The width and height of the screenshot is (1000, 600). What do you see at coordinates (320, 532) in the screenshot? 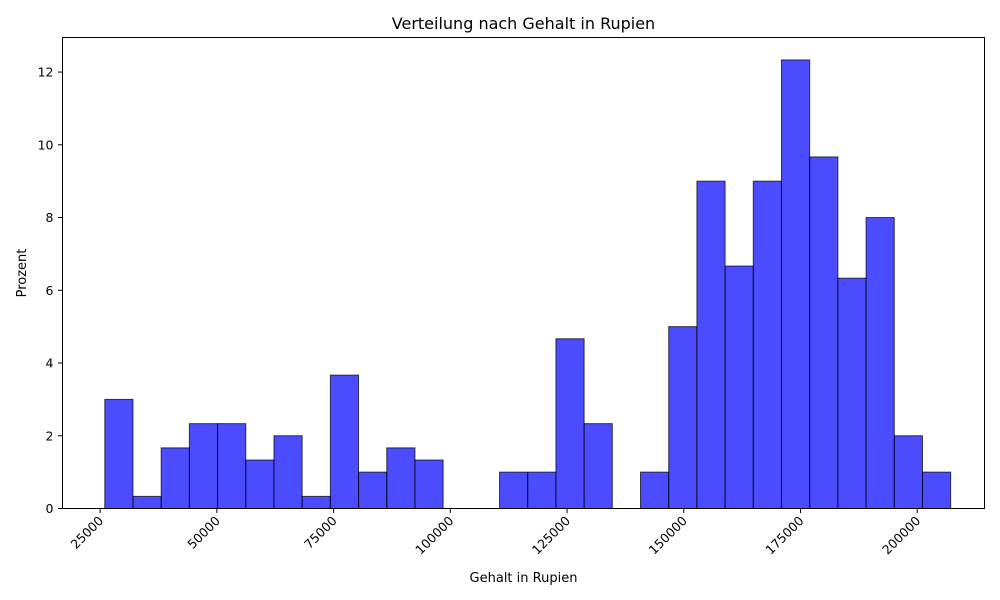
I see `x-tick-label: 75000` at bounding box center [320, 532].